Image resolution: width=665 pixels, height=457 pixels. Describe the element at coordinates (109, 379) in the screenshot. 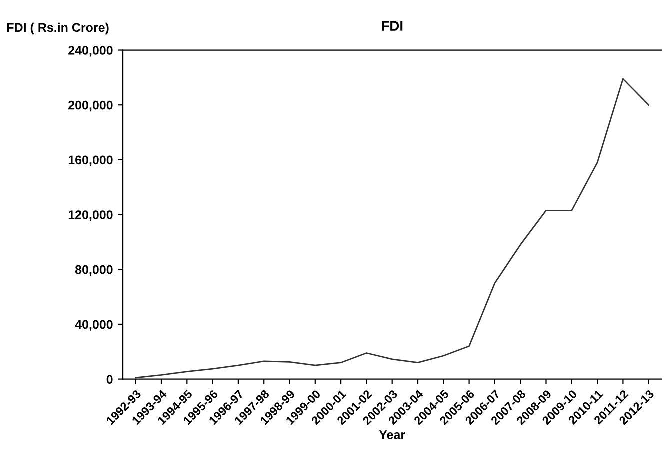

I see `y-tick-label: 0` at that location.